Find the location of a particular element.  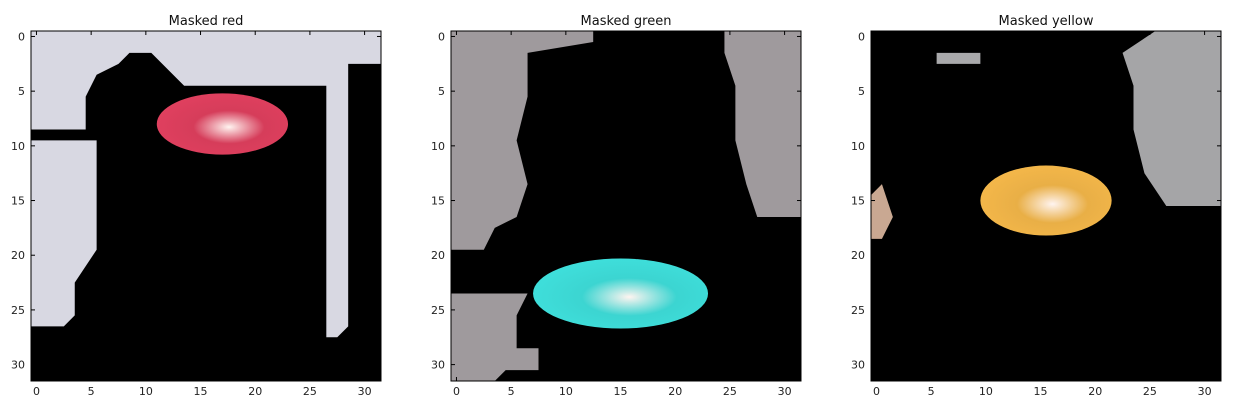

image-content is located at coordinates (1046, 135).